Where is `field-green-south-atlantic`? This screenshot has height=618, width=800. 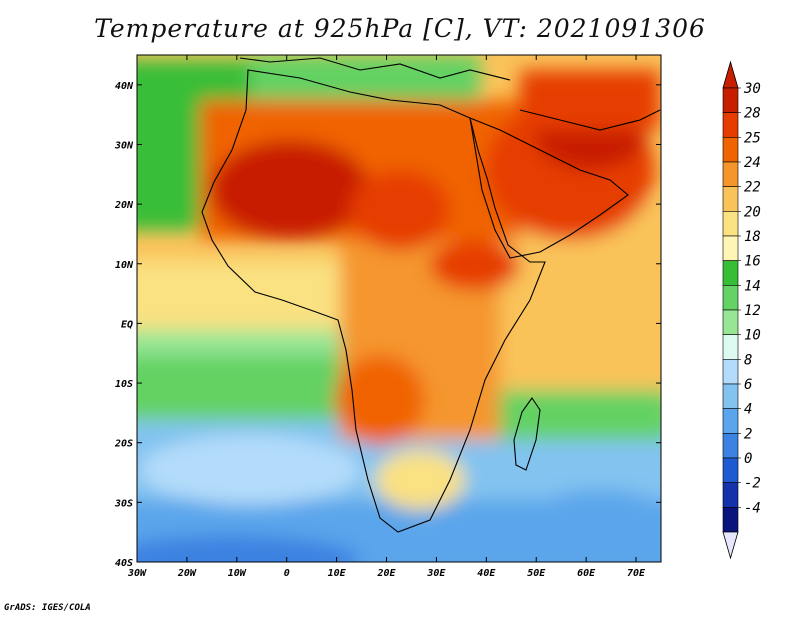
field-green-south-atlantic is located at coordinates (243, 385).